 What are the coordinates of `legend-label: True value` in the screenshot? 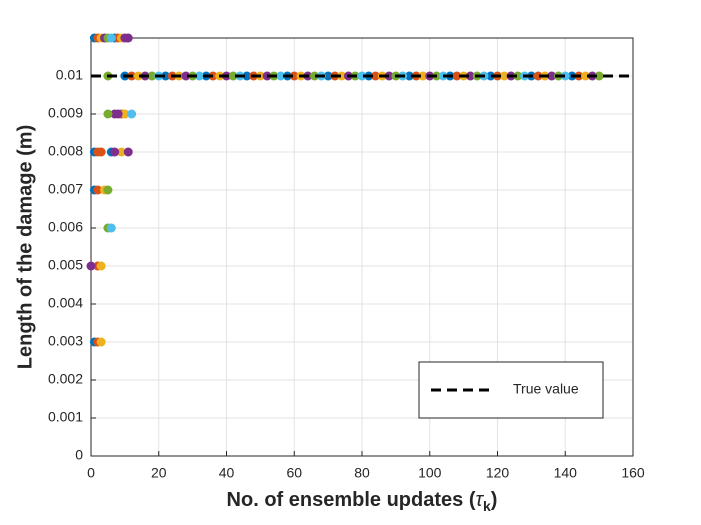 It's located at (546, 389).